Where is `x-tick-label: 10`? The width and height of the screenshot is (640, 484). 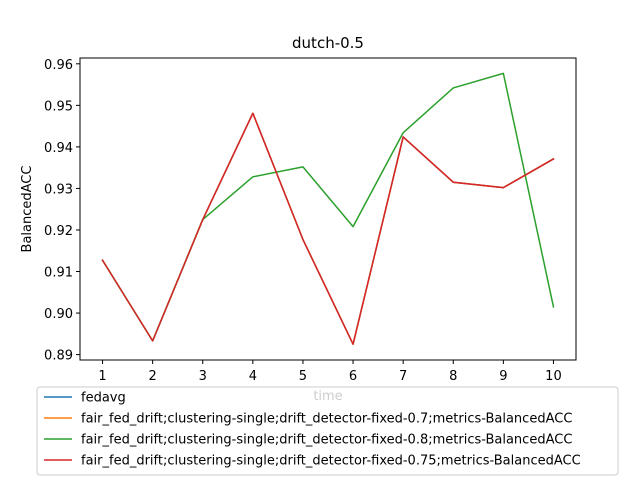 x-tick-label: 10 is located at coordinates (553, 376).